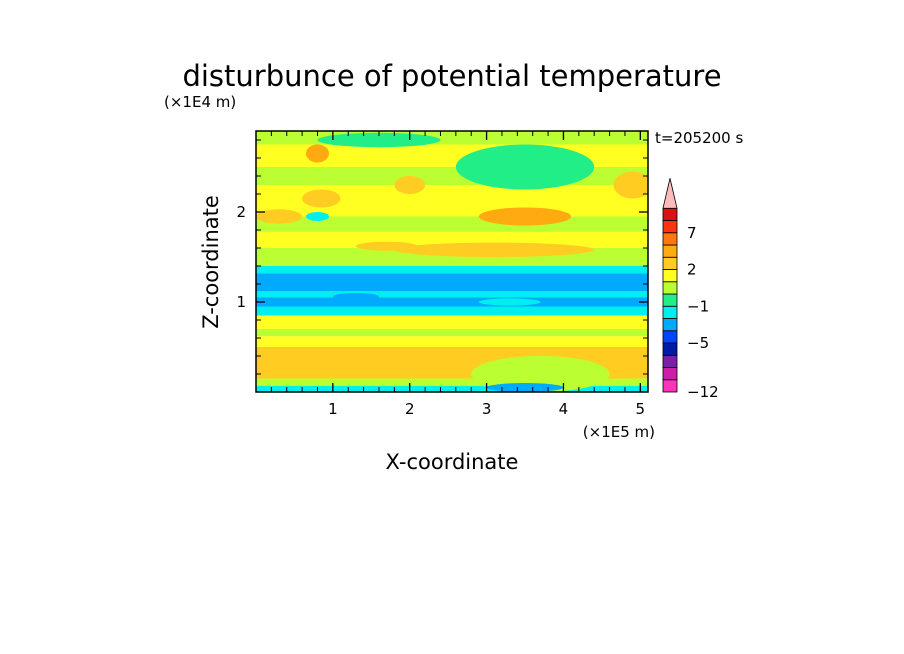 This screenshot has height=654, width=904. Describe the element at coordinates (333, 409) in the screenshot. I see `x-tick-label: 1` at that location.